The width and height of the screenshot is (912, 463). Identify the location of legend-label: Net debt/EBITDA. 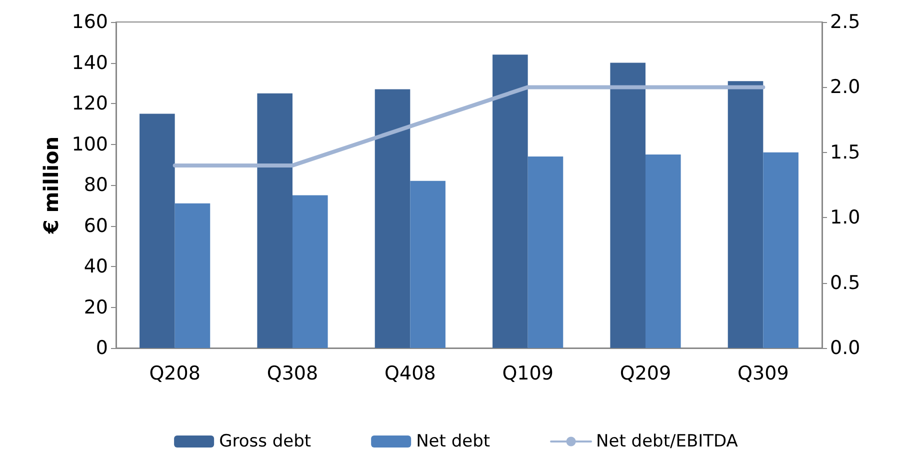
(667, 442).